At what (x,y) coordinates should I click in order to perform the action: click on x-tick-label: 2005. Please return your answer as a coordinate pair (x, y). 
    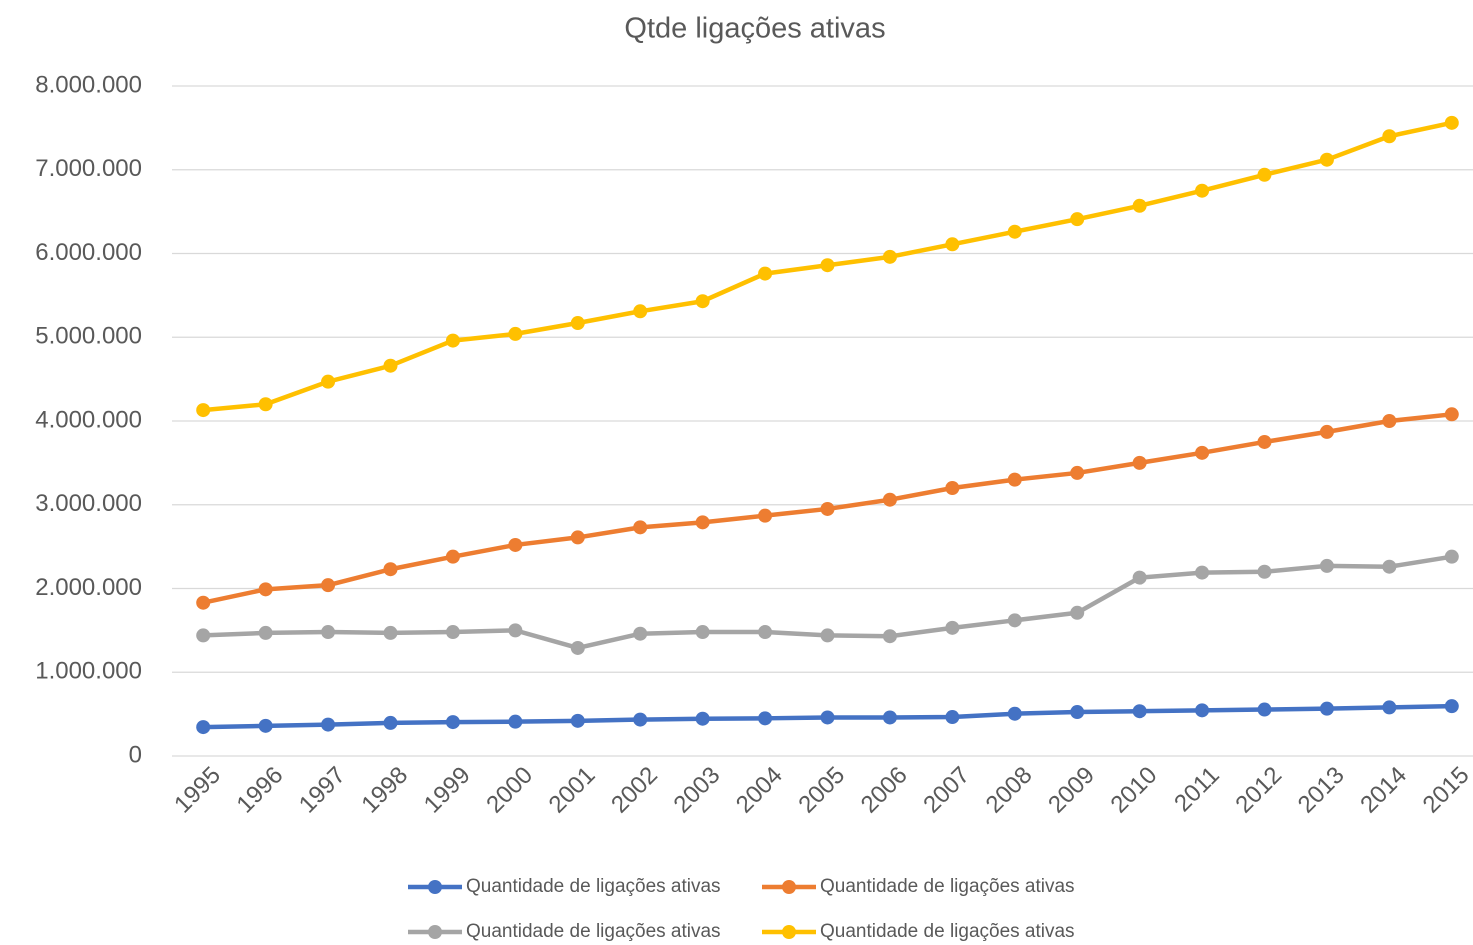
    Looking at the image, I should click on (821, 790).